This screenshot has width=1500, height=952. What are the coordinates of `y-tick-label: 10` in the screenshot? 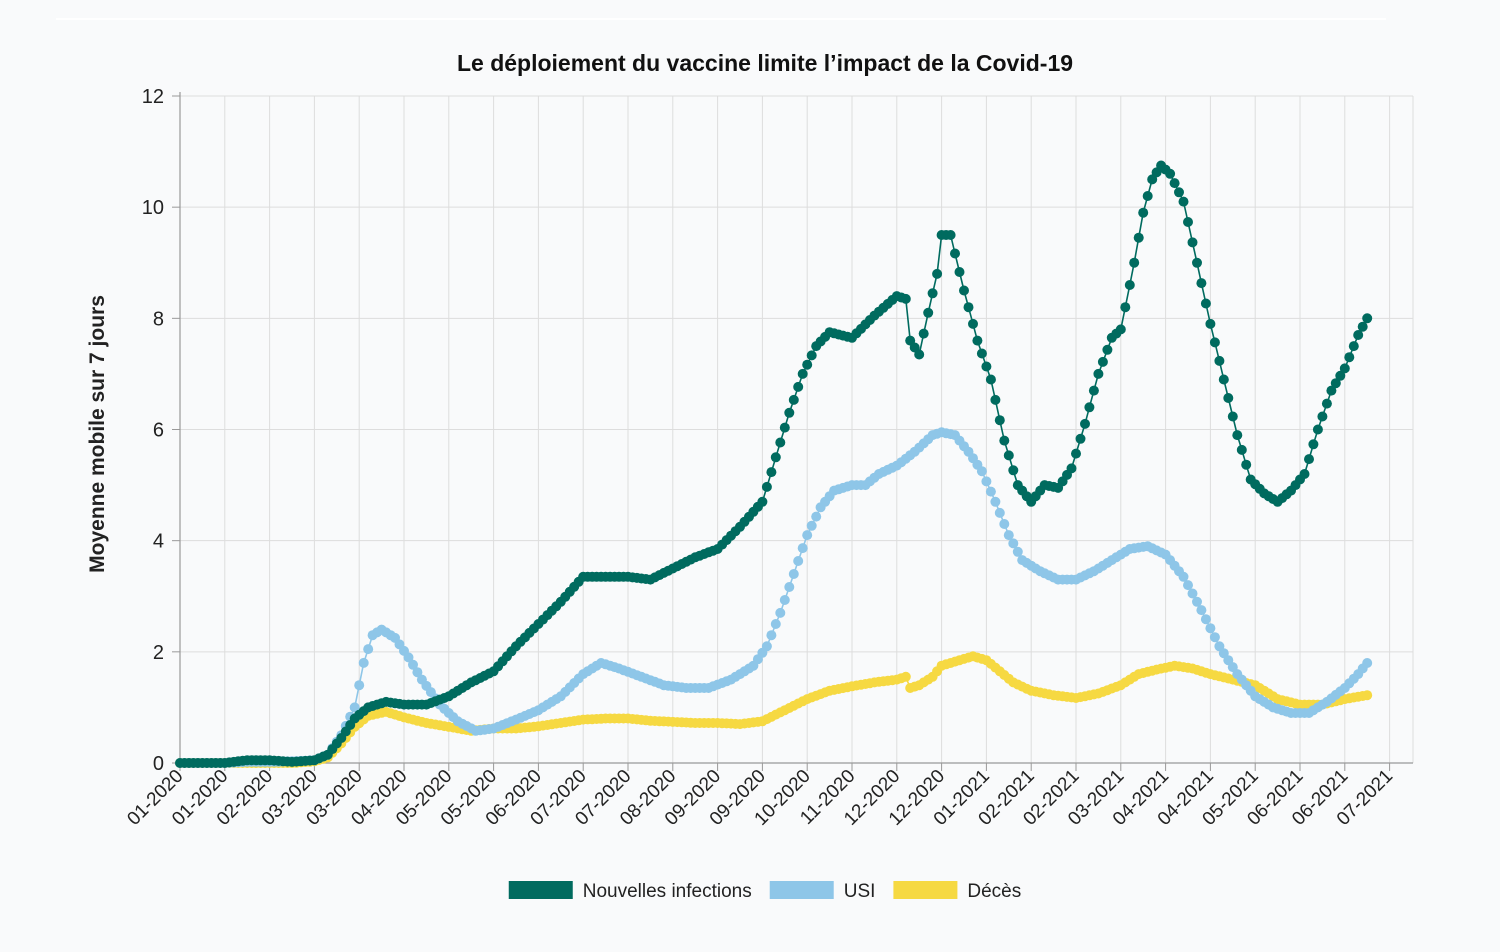 It's located at (153, 208).